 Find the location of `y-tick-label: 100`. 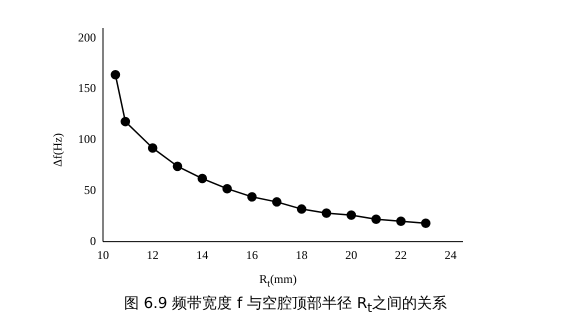

y-tick-label: 100 is located at coordinates (87, 139).